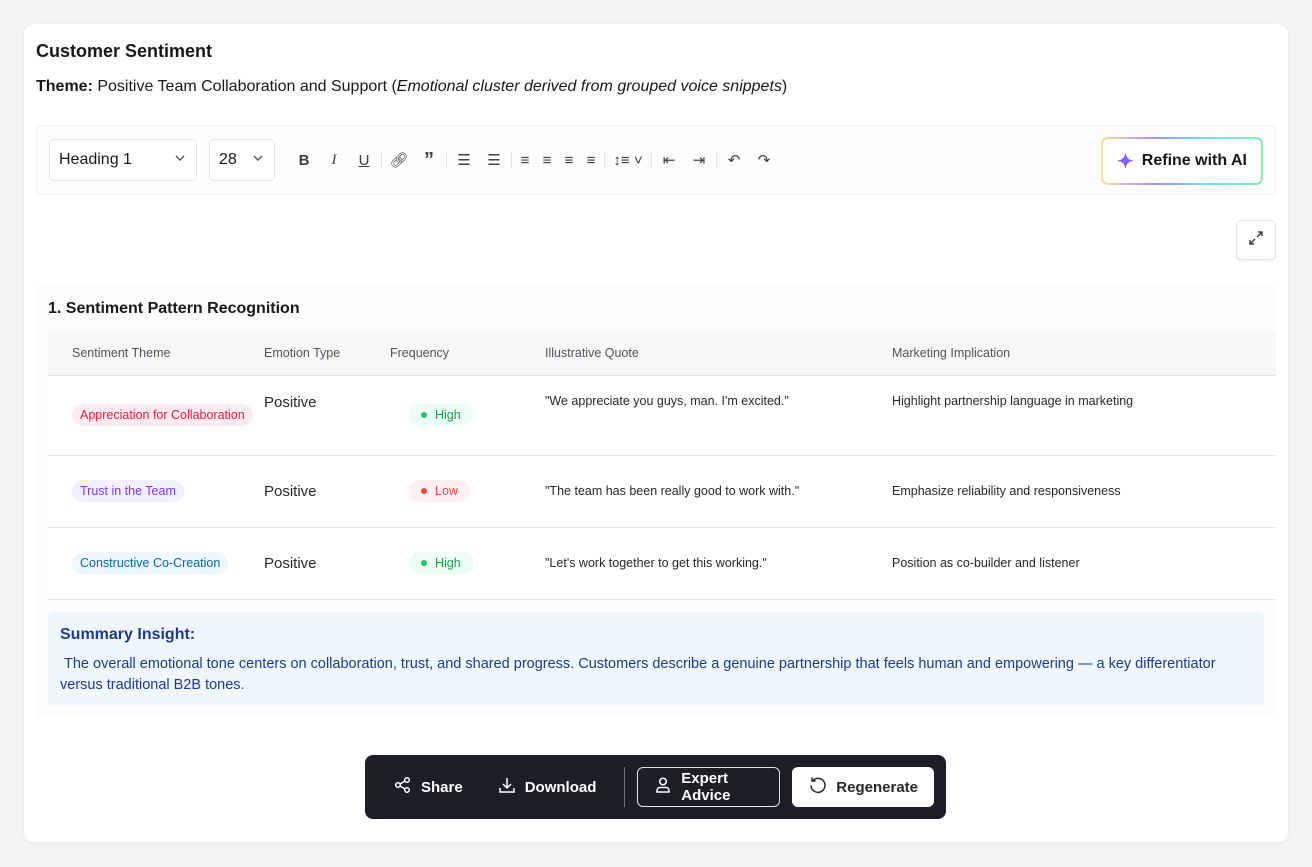 This screenshot has height=867, width=1312. What do you see at coordinates (124, 51) in the screenshot?
I see `page-title: Customer Sentiment` at bounding box center [124, 51].